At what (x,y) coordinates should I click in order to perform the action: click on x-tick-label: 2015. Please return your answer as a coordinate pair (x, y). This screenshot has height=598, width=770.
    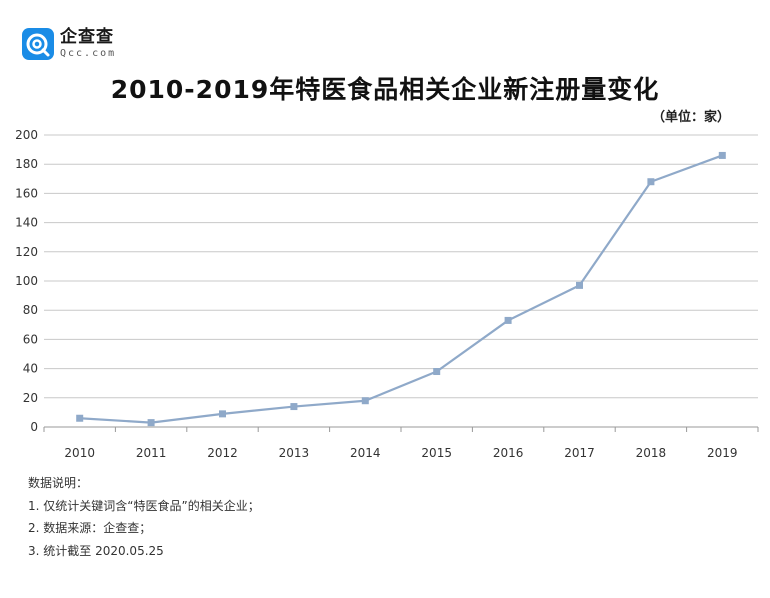
    Looking at the image, I should click on (436, 453).